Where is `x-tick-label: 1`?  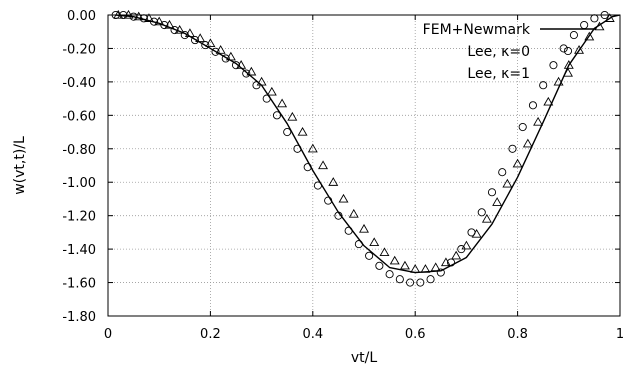 x-tick-label: 1 is located at coordinates (620, 334).